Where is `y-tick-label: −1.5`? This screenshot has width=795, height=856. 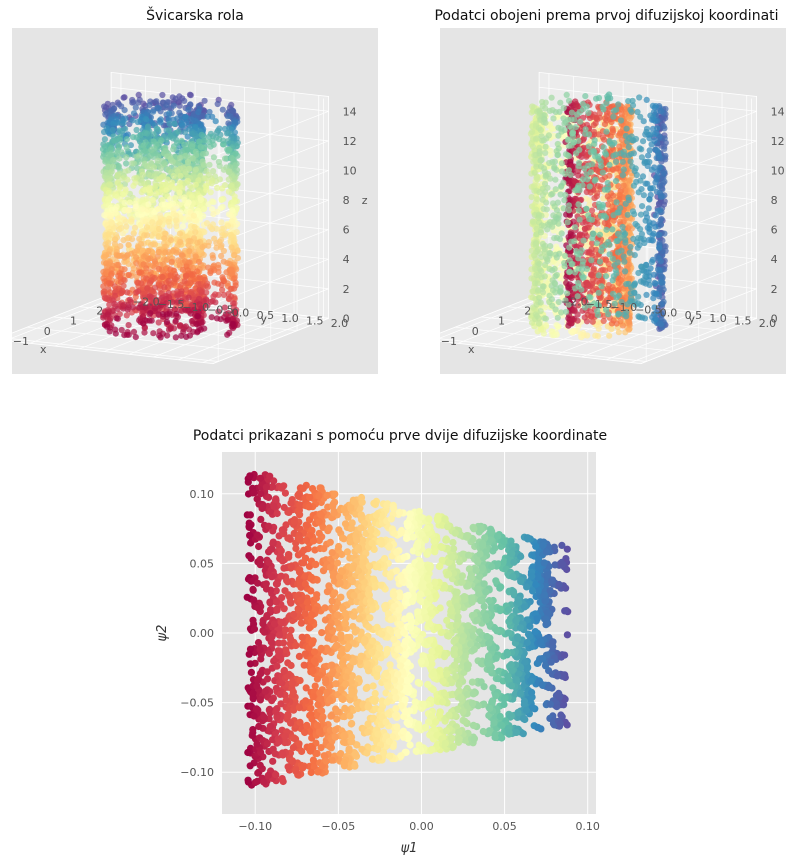 y-tick-label: −1.5 is located at coordinates (171, 304).